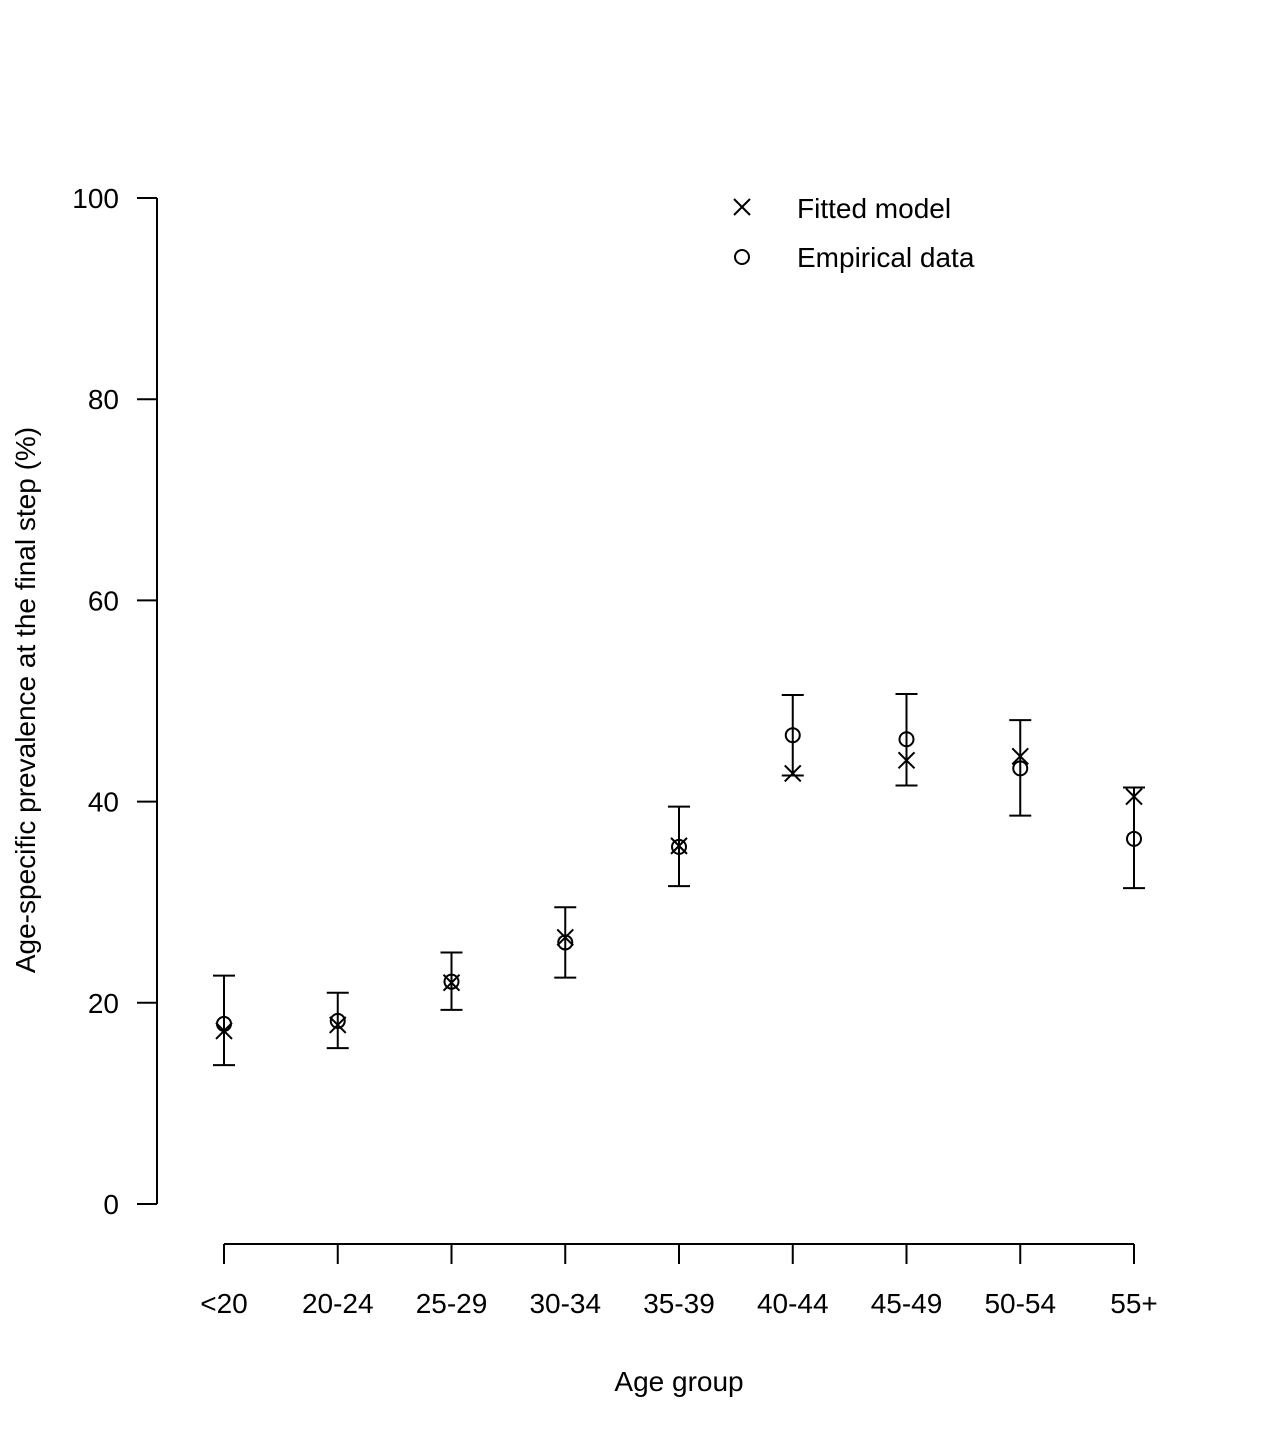  What do you see at coordinates (103, 802) in the screenshot?
I see `y-tick-label: 40` at bounding box center [103, 802].